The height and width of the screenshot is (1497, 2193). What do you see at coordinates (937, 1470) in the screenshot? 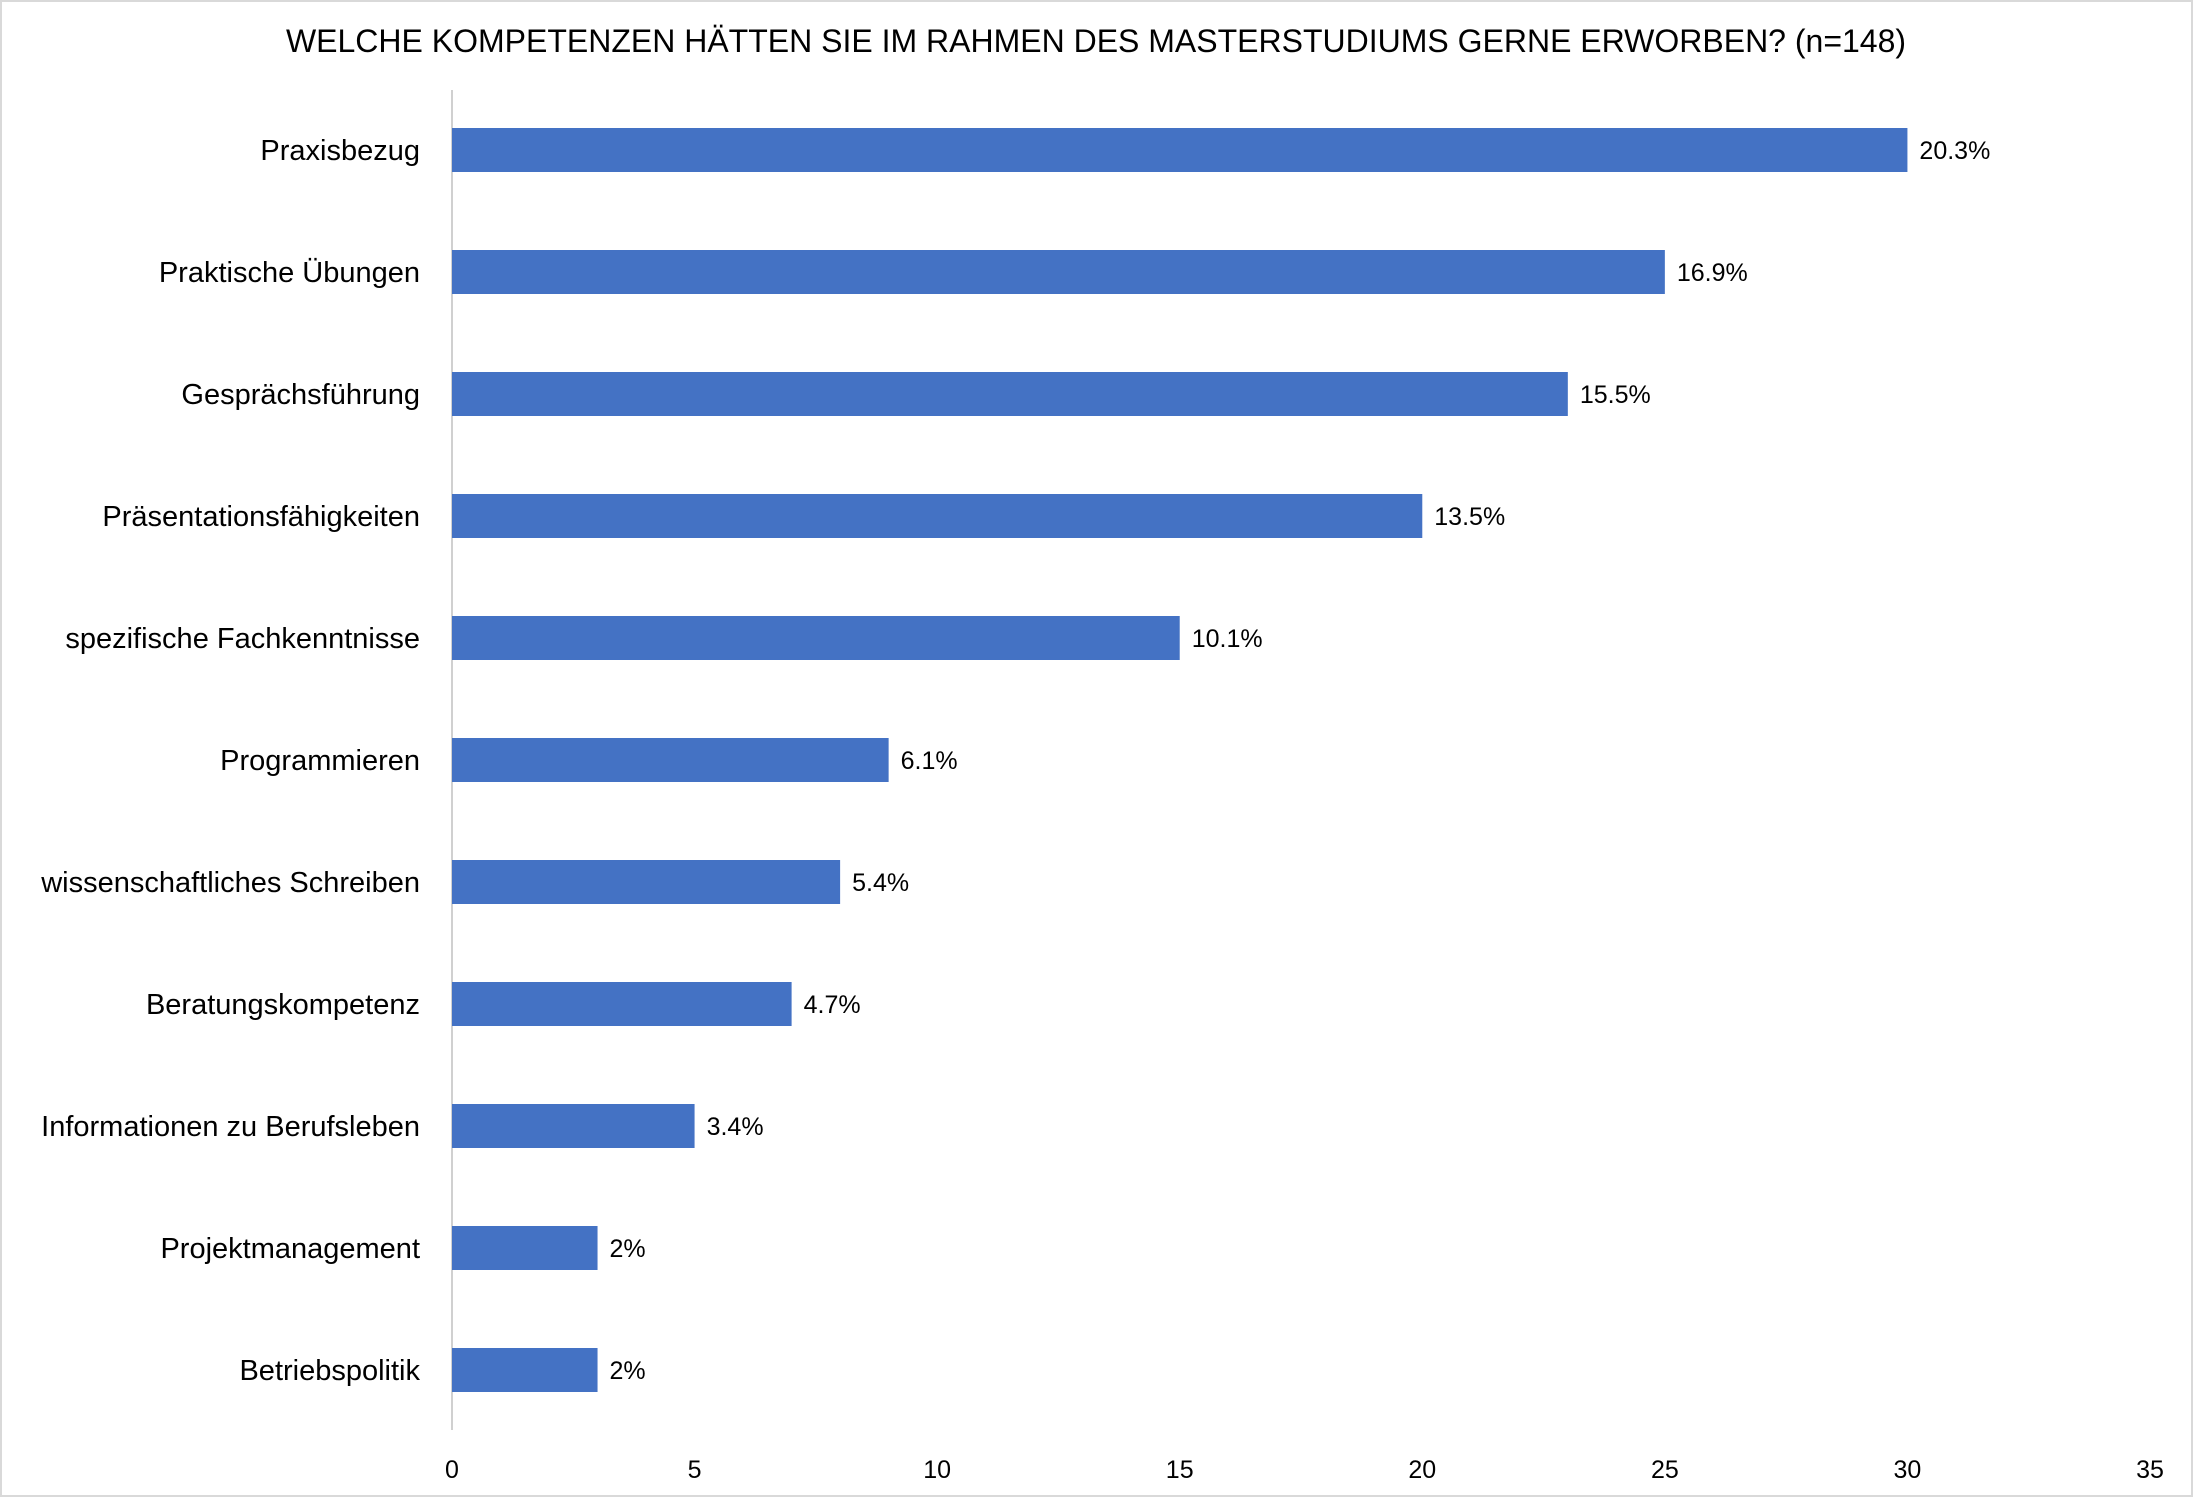
I see `x-tick-label: 10` at bounding box center [937, 1470].